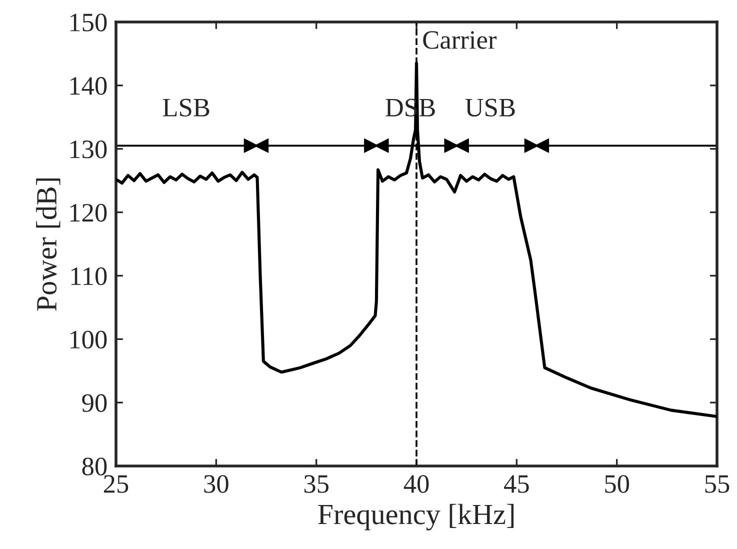 The width and height of the screenshot is (737, 549). What do you see at coordinates (516, 484) in the screenshot?
I see `x-tick-label: 45` at bounding box center [516, 484].